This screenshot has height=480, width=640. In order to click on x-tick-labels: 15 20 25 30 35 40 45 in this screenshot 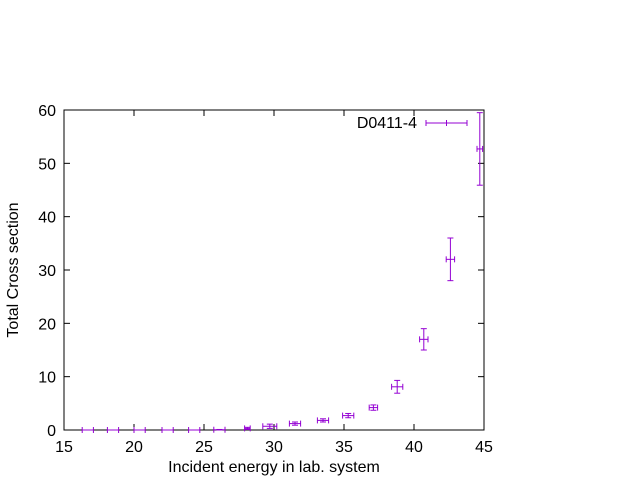, I will do `click(274, 447)`.